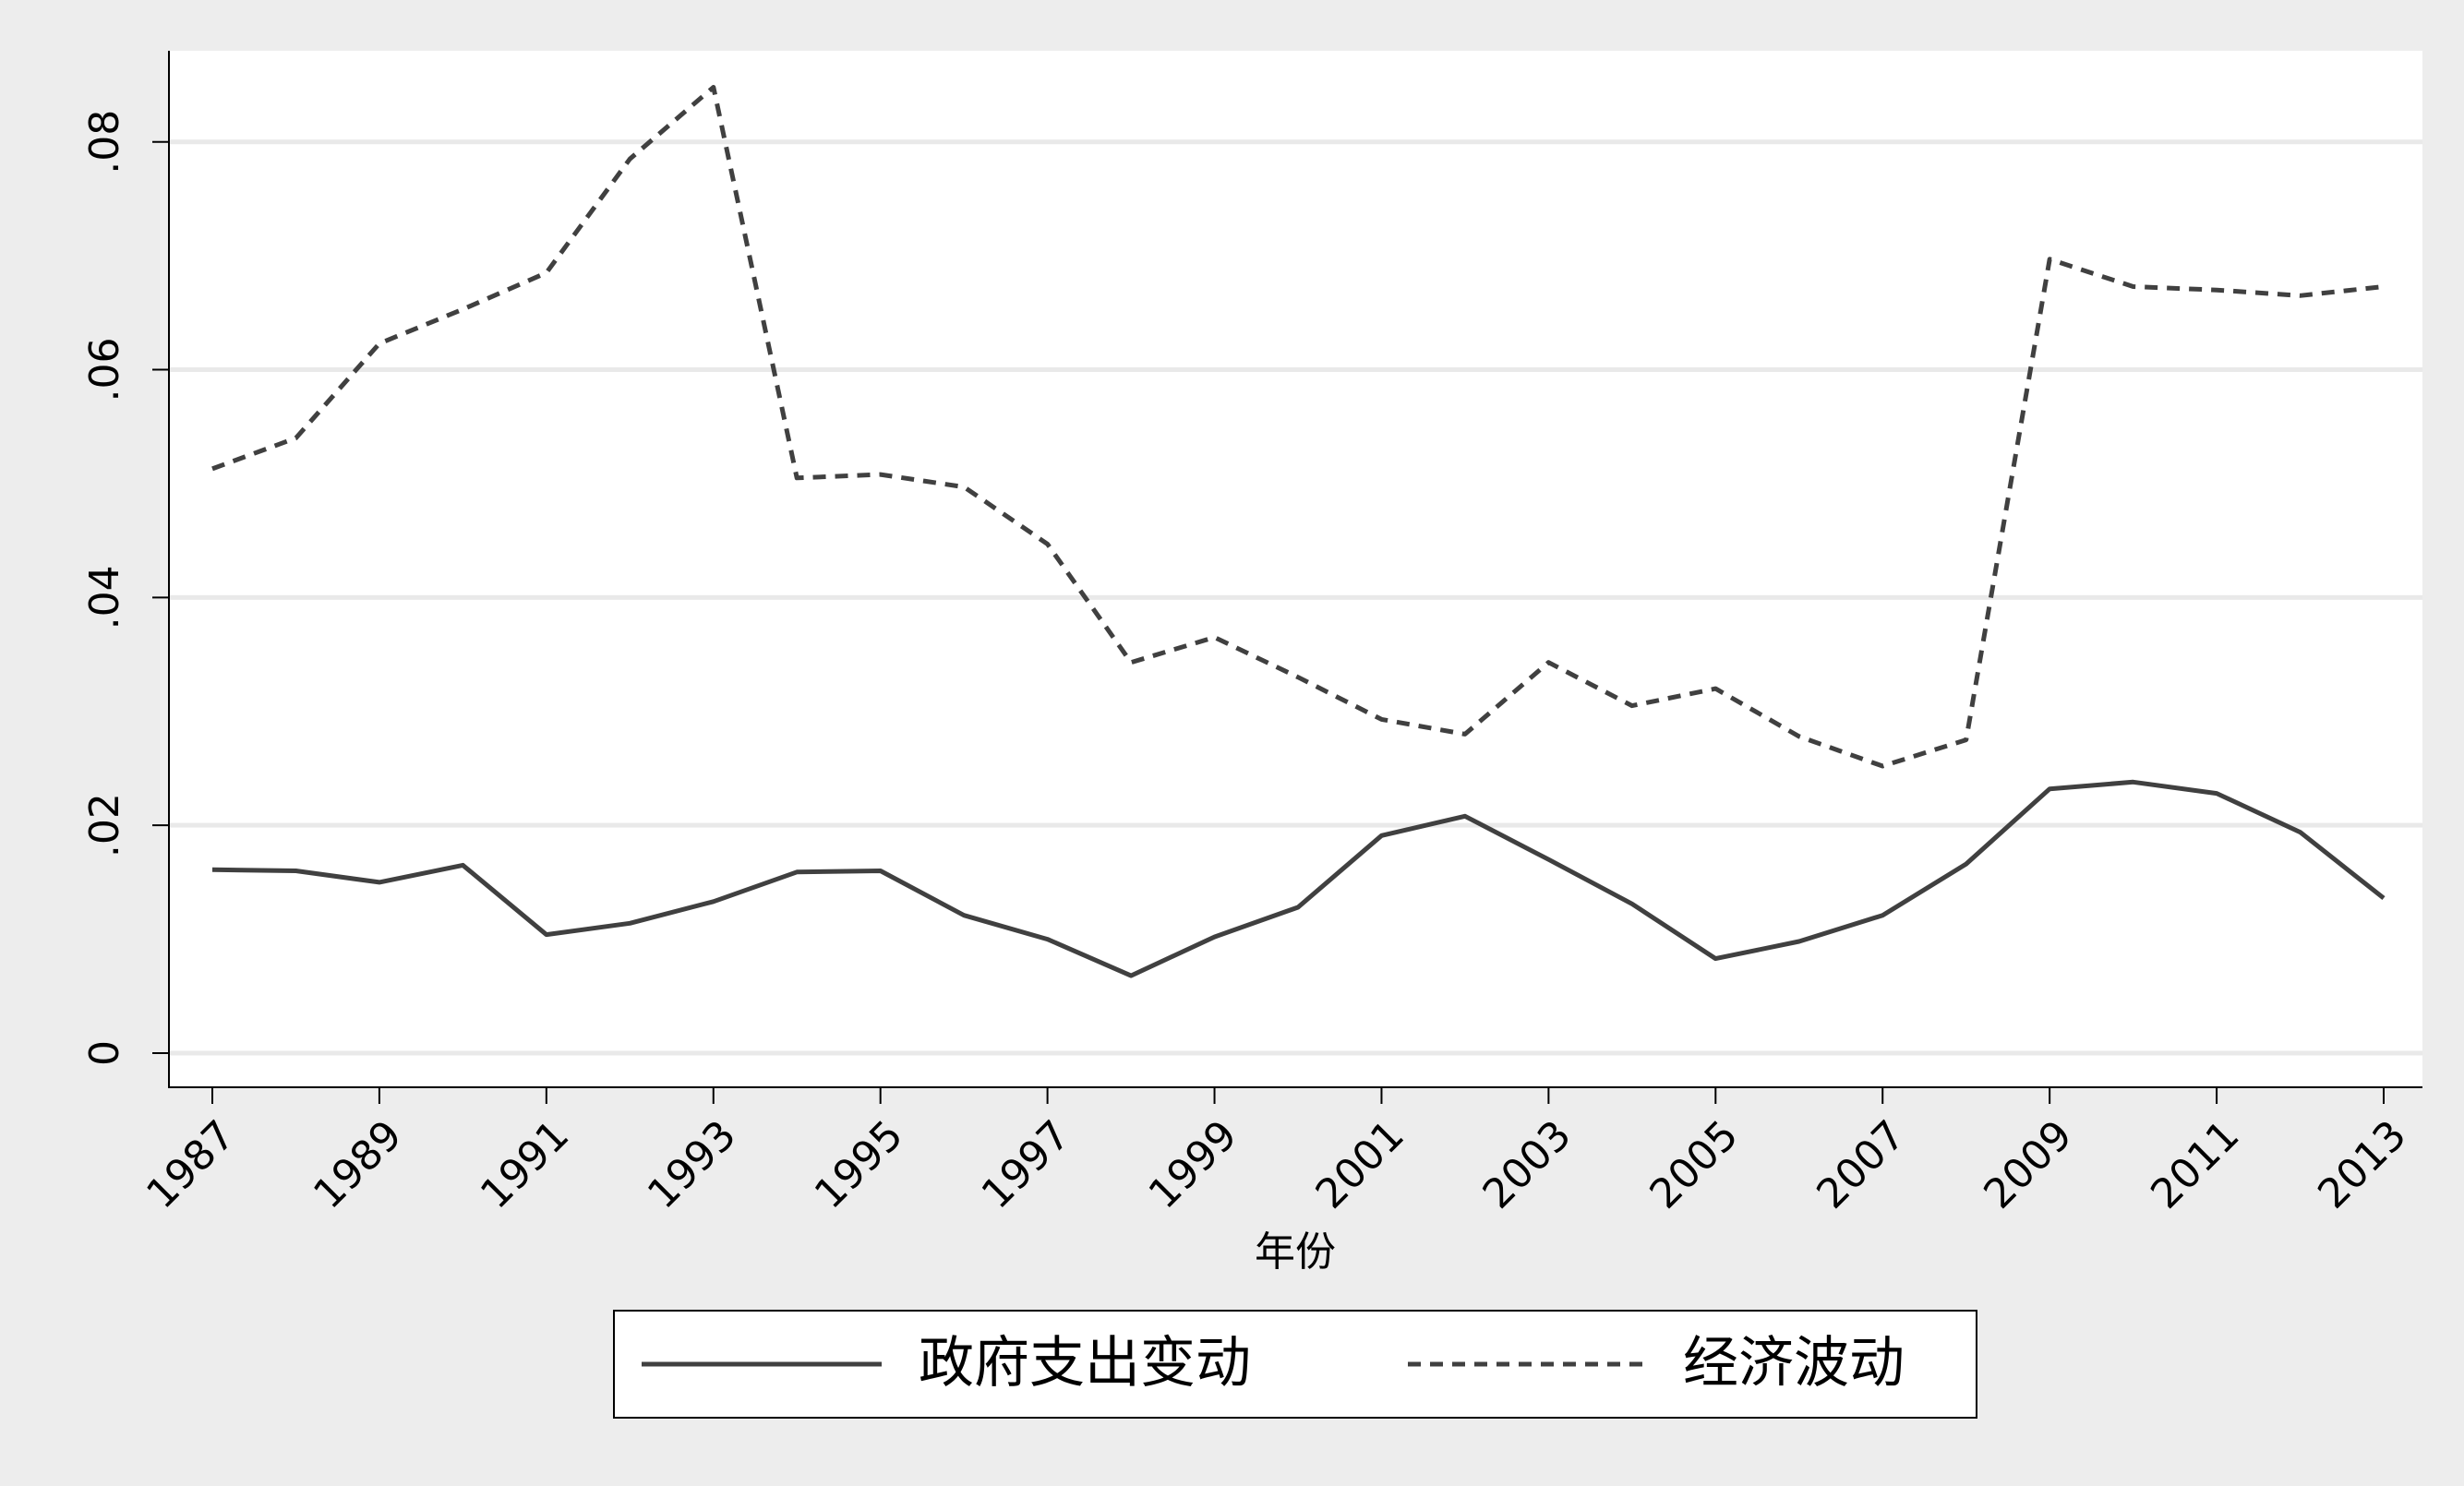  I want to click on legend-label-government-spending: 政府支出变动, so click(1085, 1364).